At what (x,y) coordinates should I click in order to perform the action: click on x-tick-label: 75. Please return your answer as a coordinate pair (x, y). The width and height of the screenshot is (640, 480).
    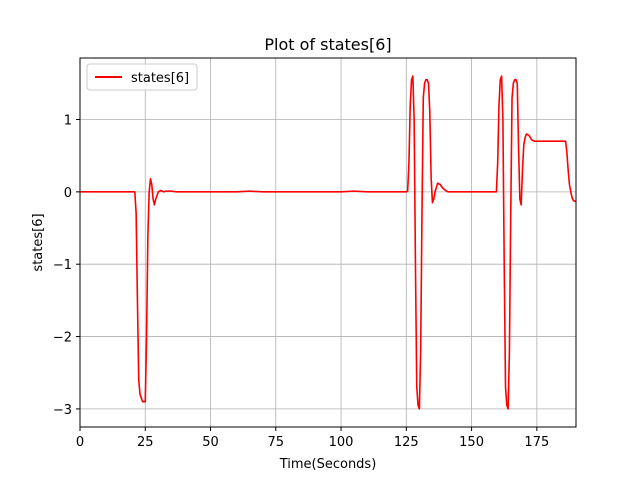
    Looking at the image, I should click on (276, 442).